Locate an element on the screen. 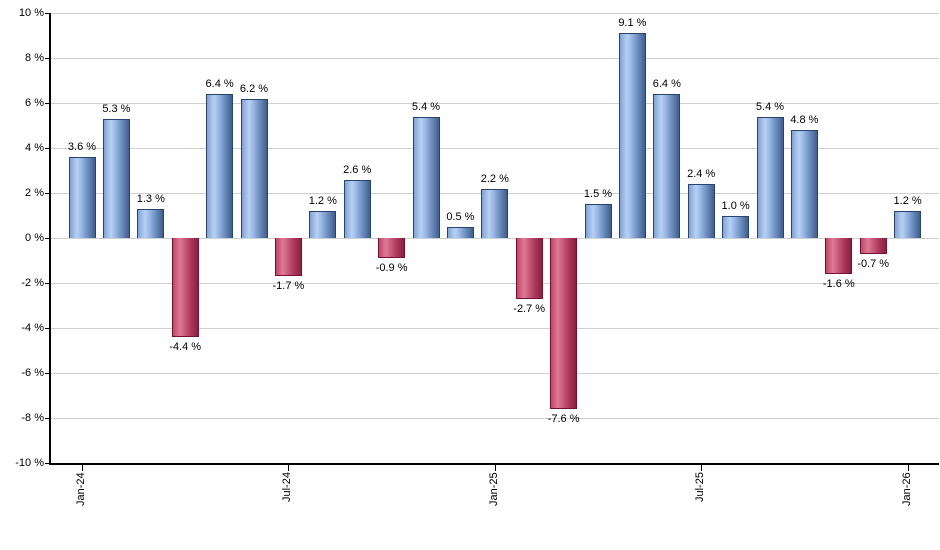 The height and width of the screenshot is (550, 940). bar-value-label: 2.2 % is located at coordinates (494, 178).